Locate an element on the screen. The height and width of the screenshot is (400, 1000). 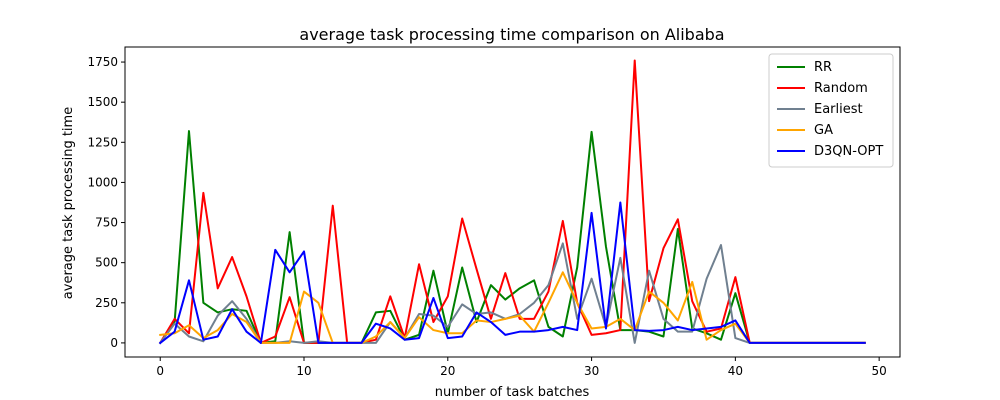
y-tick-label: 500 is located at coordinates (106, 263).